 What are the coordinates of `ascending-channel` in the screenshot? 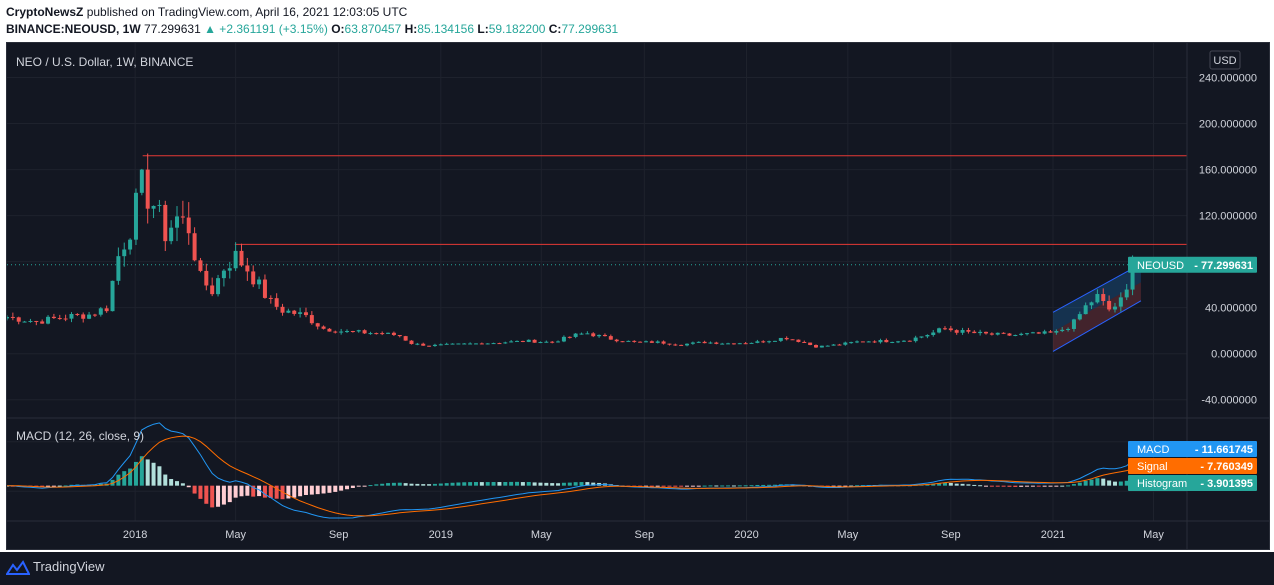 It's located at (1097, 307).